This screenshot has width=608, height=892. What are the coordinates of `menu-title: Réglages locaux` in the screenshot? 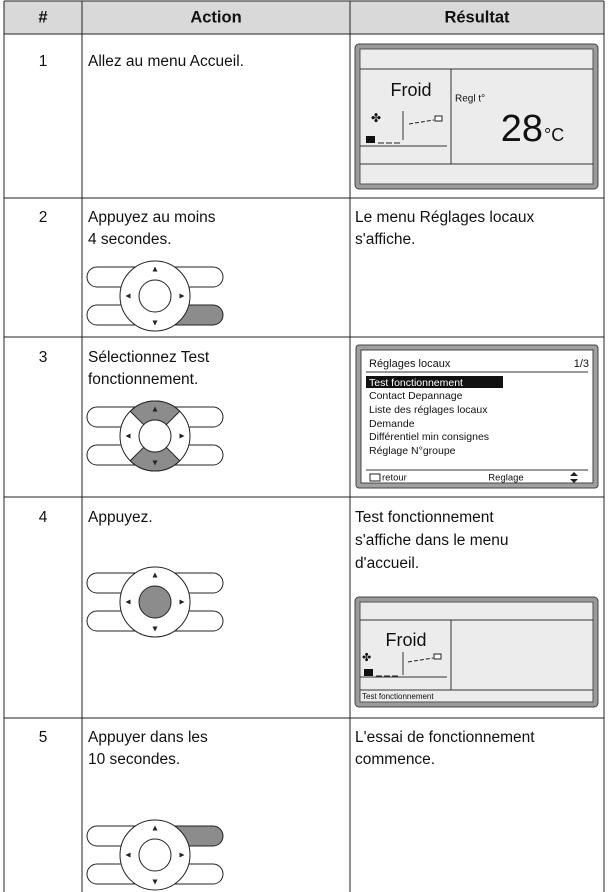 It's located at (410, 364).